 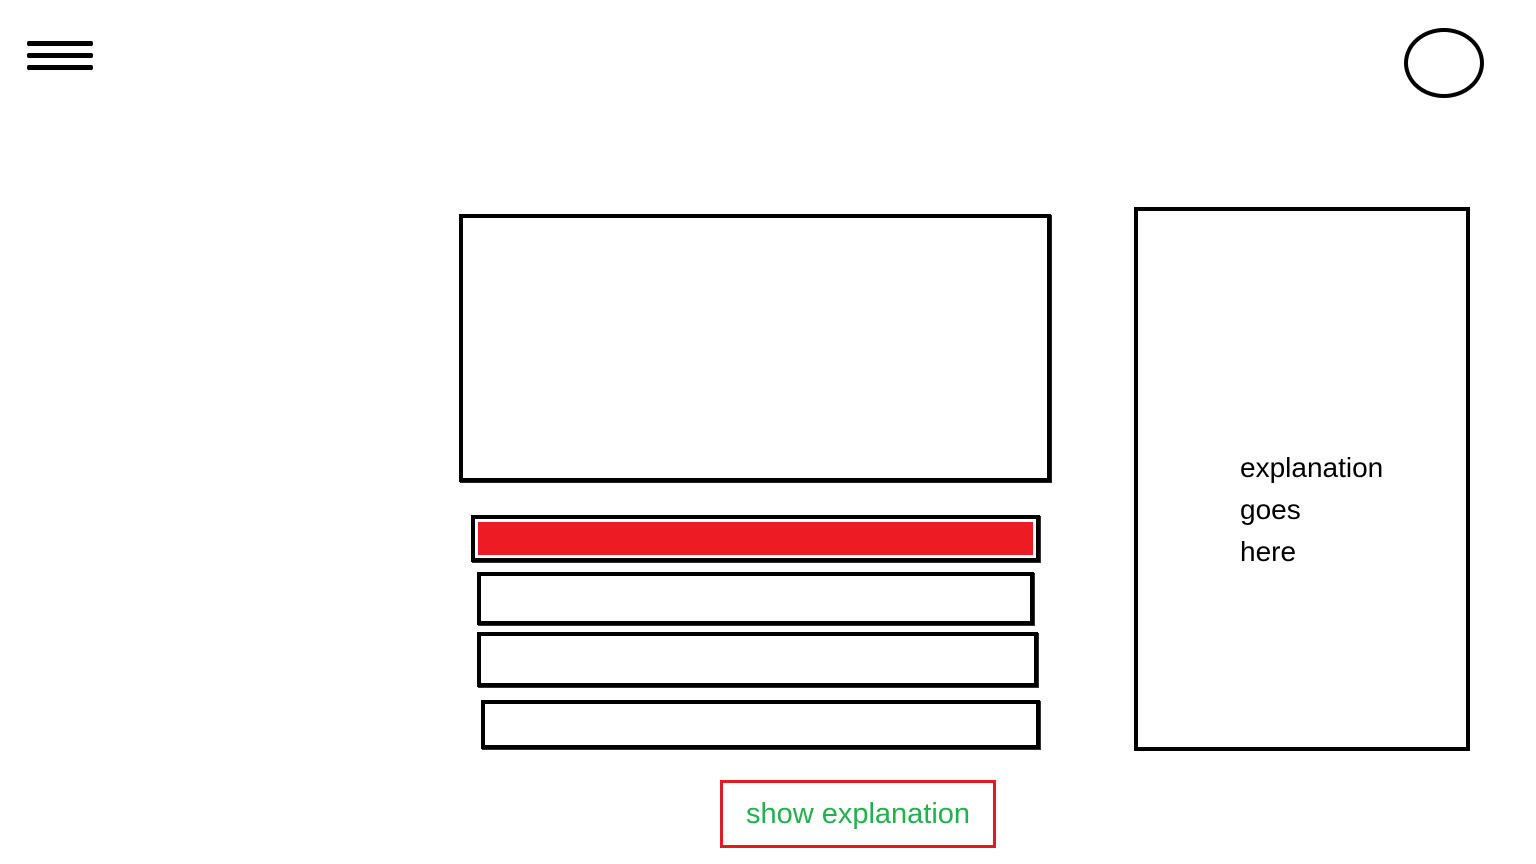 What do you see at coordinates (1444, 63) in the screenshot?
I see `profile-circle-icon` at bounding box center [1444, 63].